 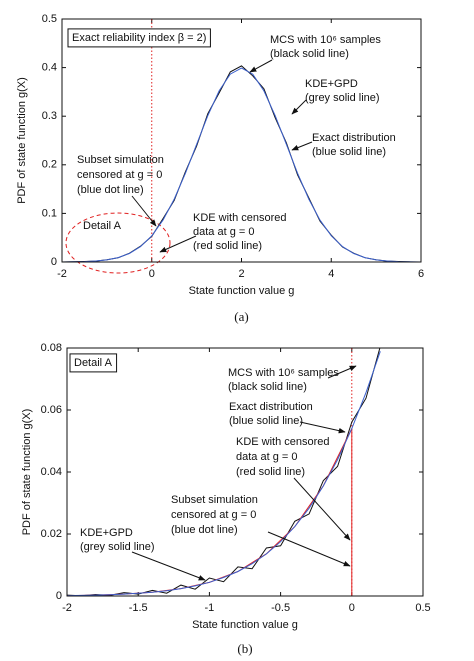 I want to click on x-tick-label: -1, so click(x=210, y=608).